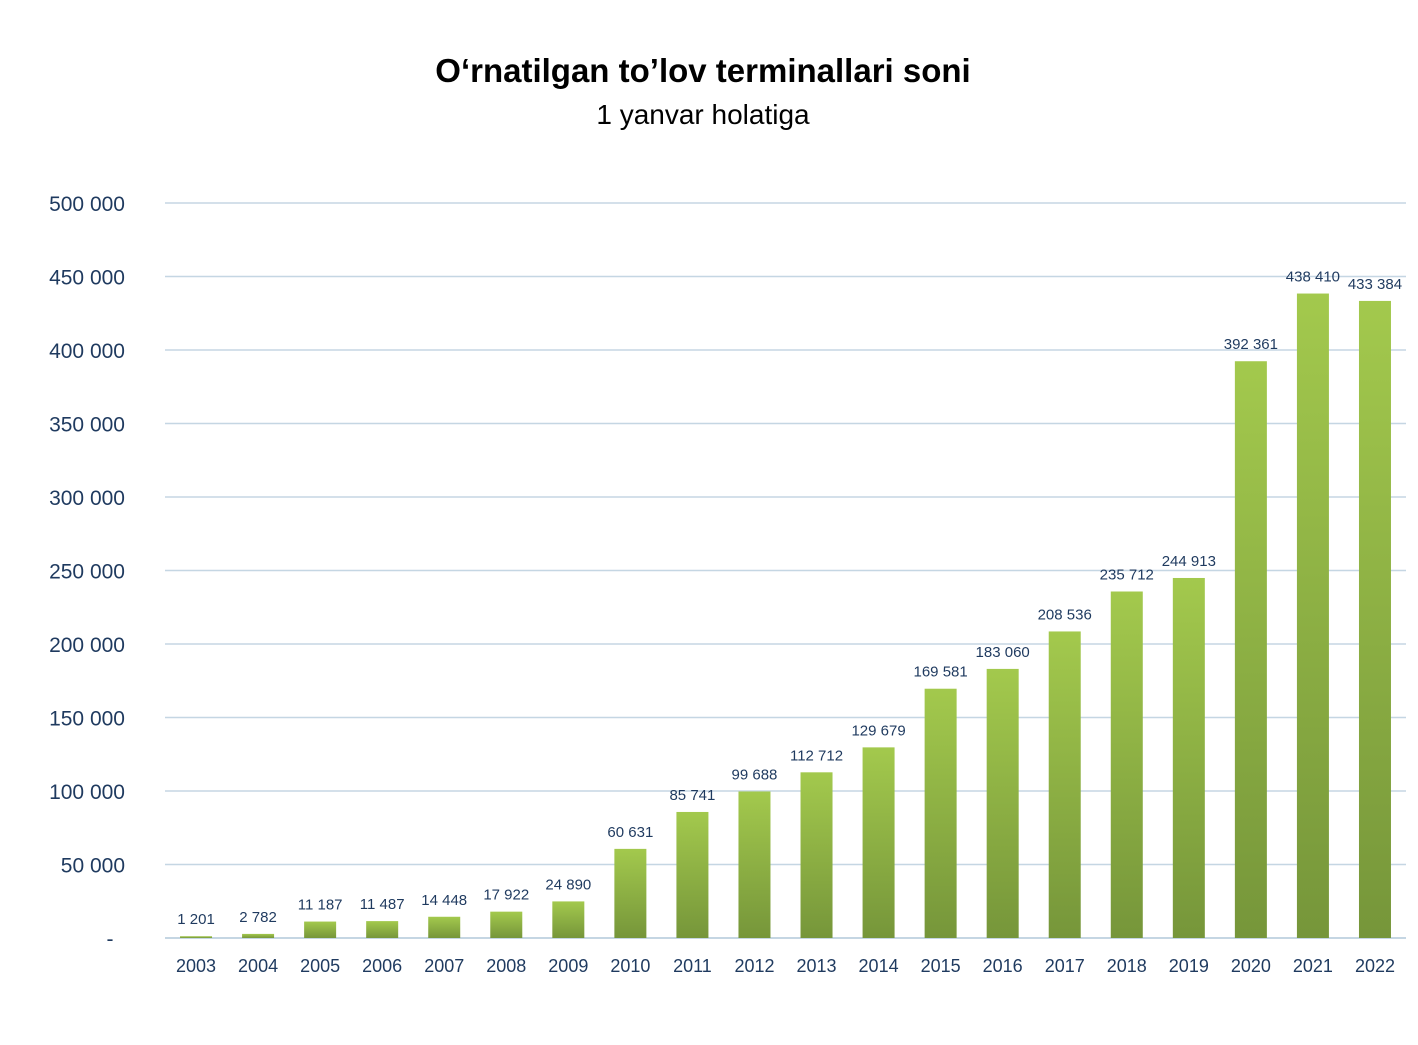 The width and height of the screenshot is (1418, 1045). What do you see at coordinates (87, 204) in the screenshot?
I see `y-tick-label: 500 000` at bounding box center [87, 204].